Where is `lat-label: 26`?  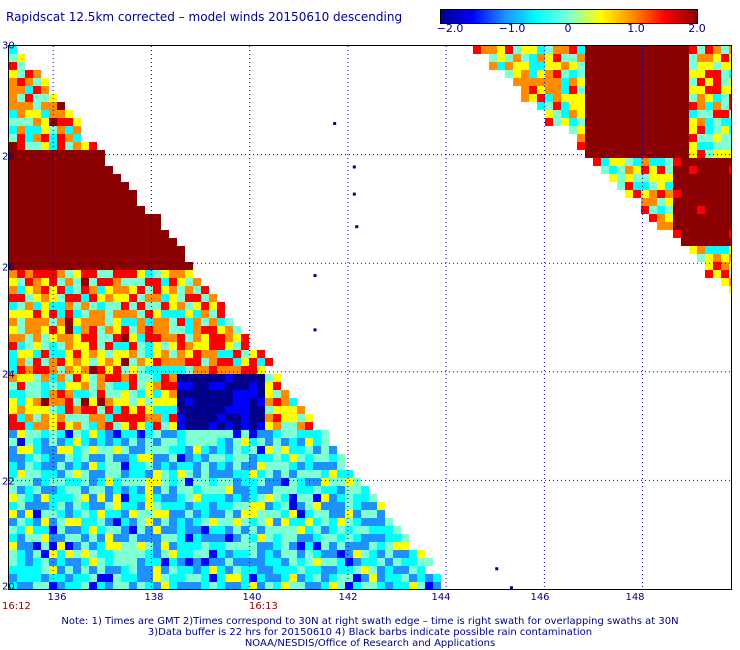 lat-label: 26 is located at coordinates (8, 268).